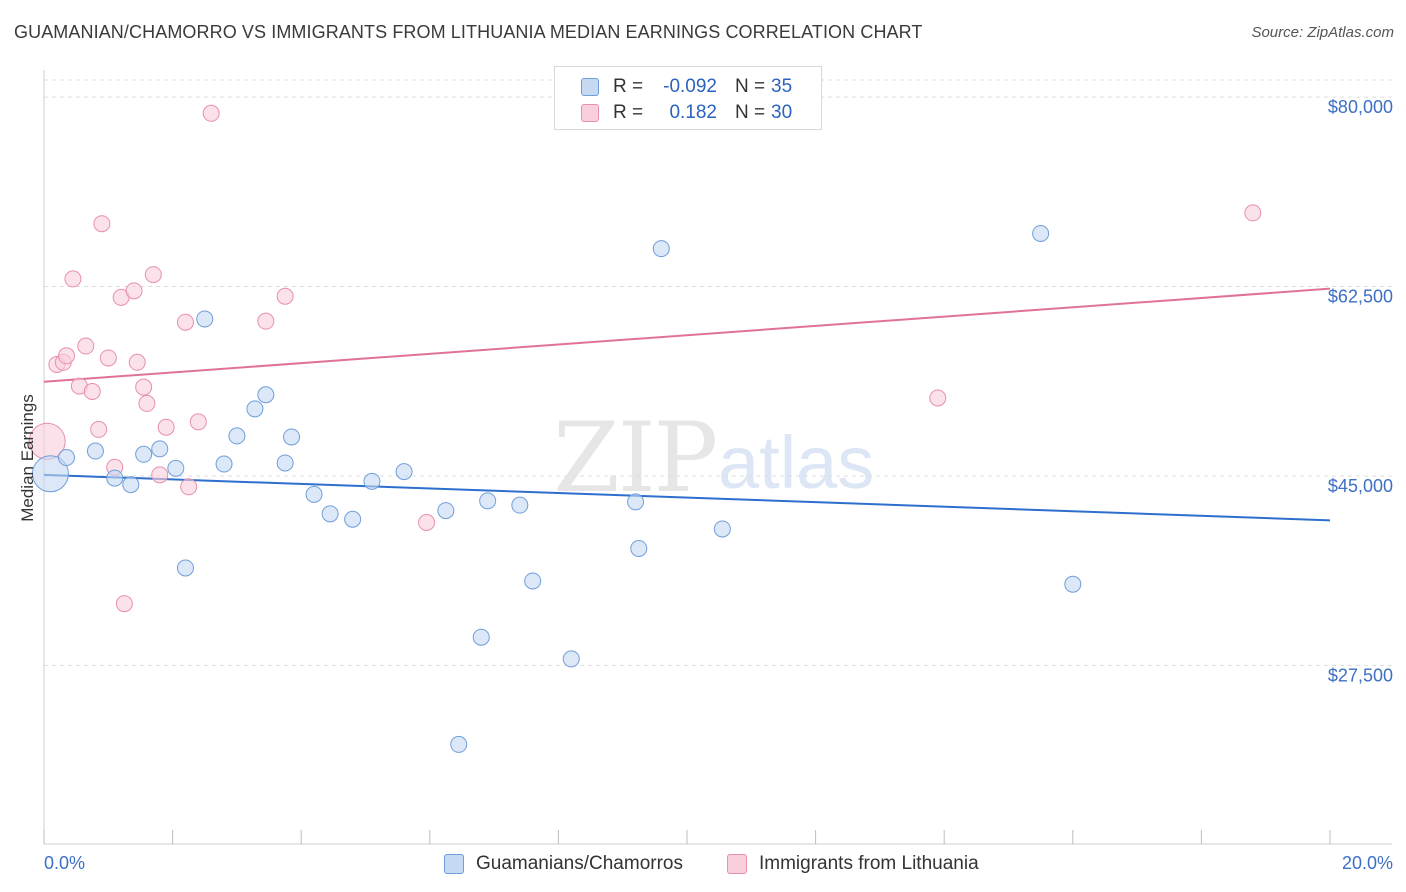  I want to click on legend-n-value: 35, so click(782, 86).